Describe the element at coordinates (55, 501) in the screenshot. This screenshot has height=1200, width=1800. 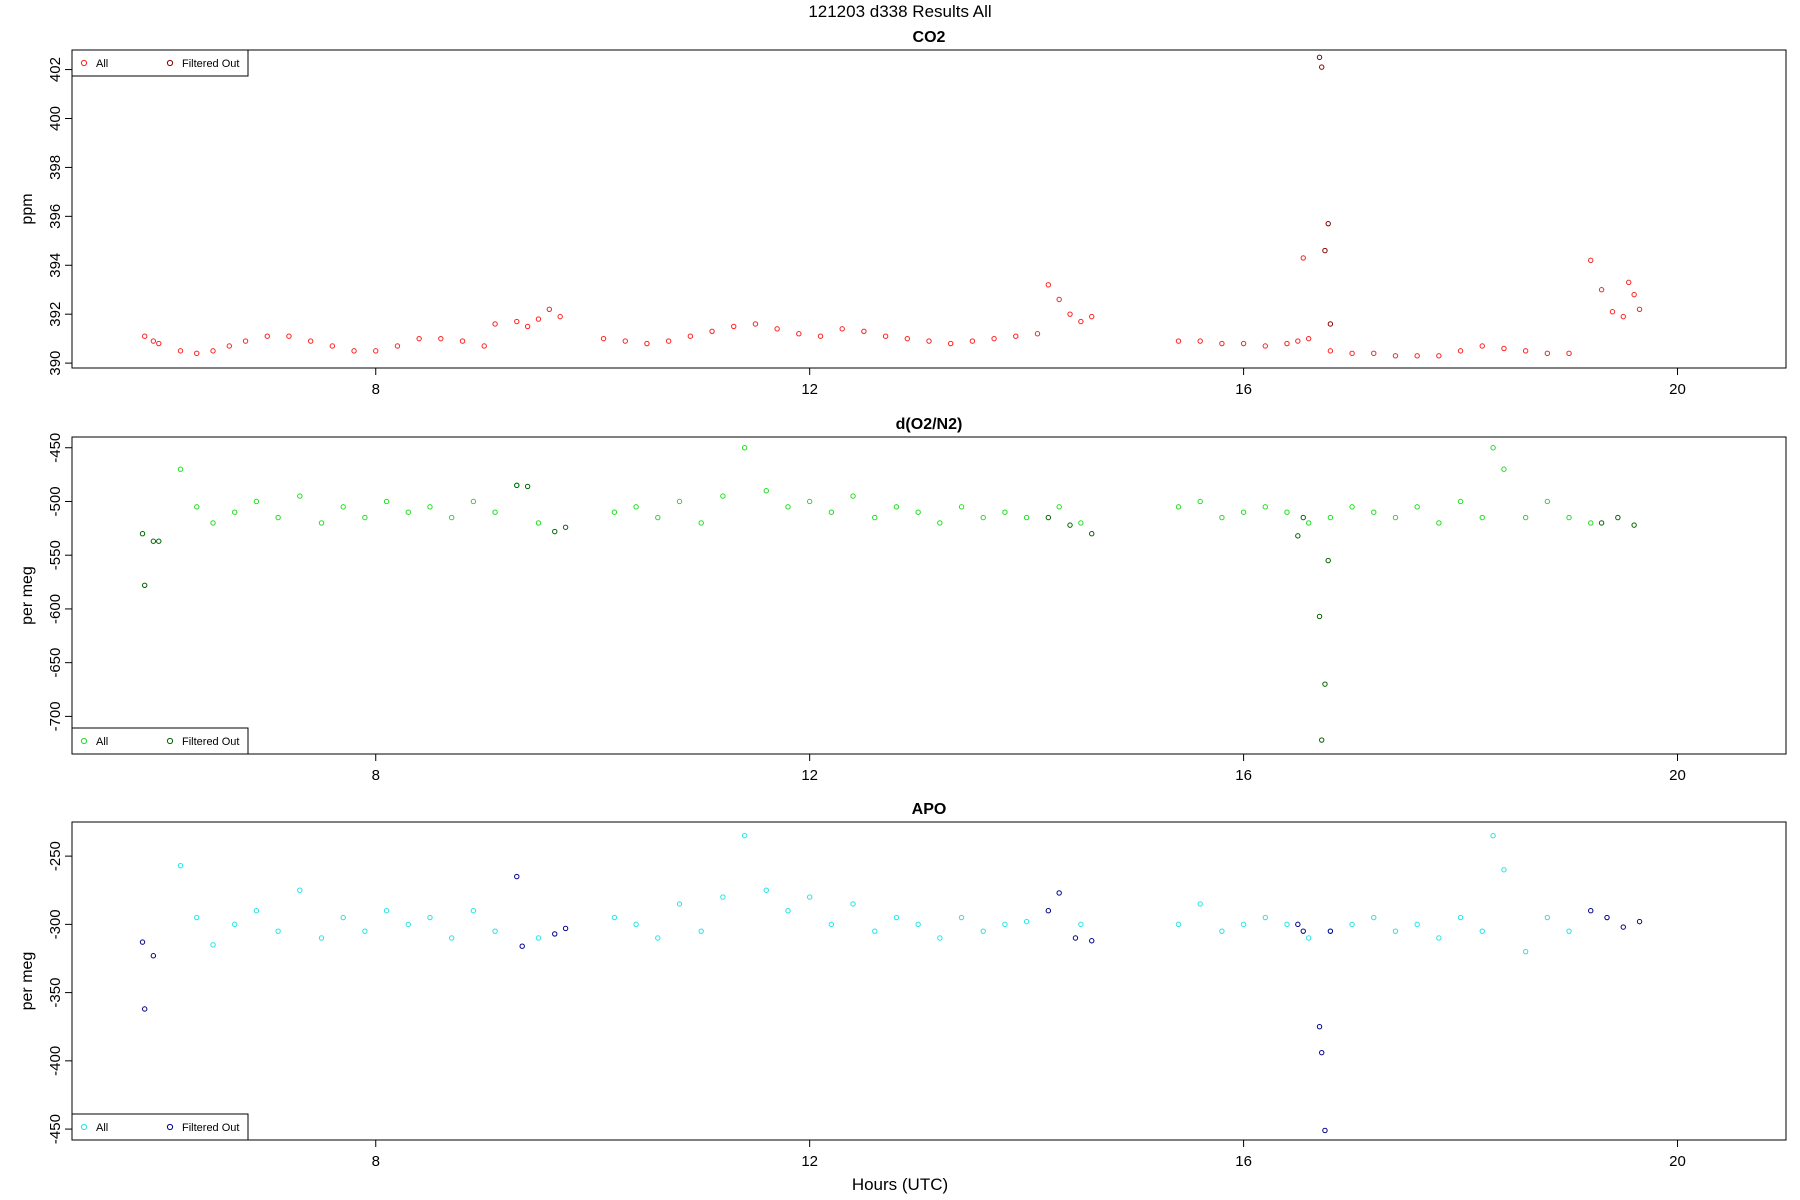
I see `y-tick-label: -500` at that location.